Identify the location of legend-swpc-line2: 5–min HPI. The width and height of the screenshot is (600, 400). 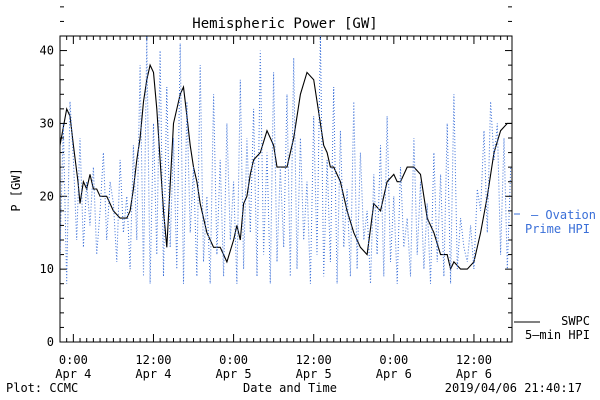
(557, 335).